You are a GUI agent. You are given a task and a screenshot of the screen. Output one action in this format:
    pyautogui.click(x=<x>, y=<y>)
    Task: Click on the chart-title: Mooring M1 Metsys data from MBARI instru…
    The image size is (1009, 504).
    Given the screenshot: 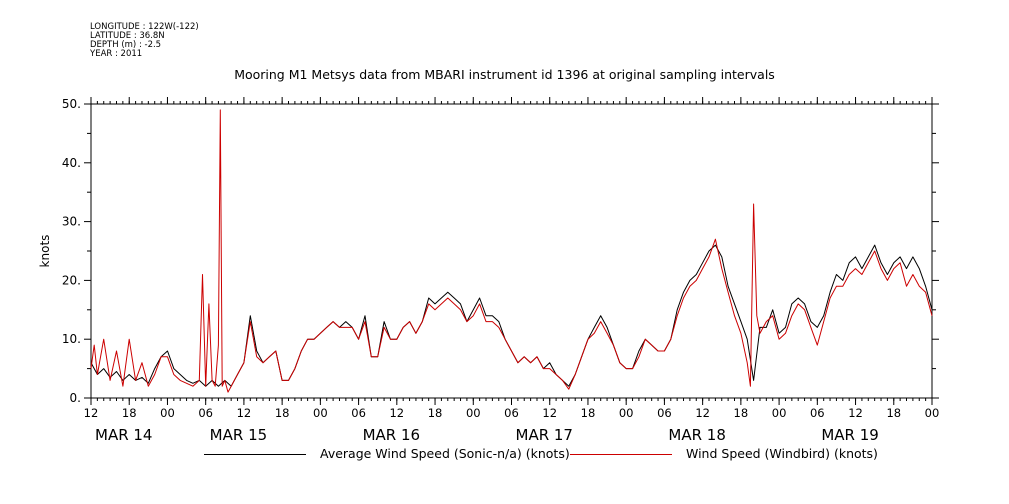 What is the action you would take?
    pyautogui.click(x=504, y=74)
    